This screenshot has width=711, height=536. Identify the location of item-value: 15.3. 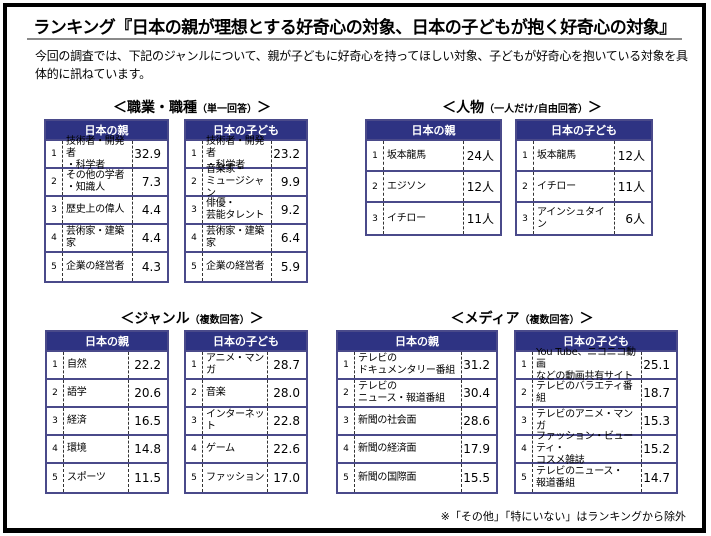
(656, 421).